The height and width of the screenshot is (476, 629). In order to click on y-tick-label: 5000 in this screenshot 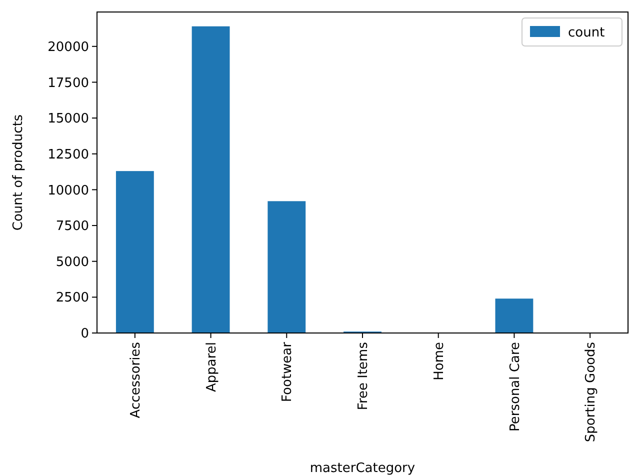, I will do `click(72, 262)`.